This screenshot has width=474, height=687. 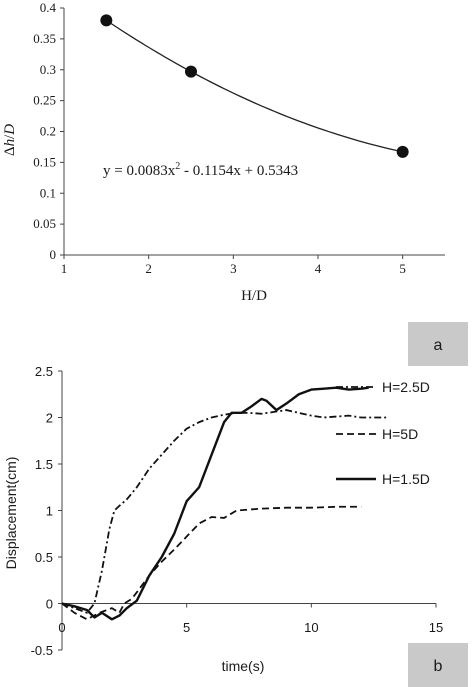 What do you see at coordinates (406, 387) in the screenshot?
I see `b-legend-label: H=2.5D` at bounding box center [406, 387].